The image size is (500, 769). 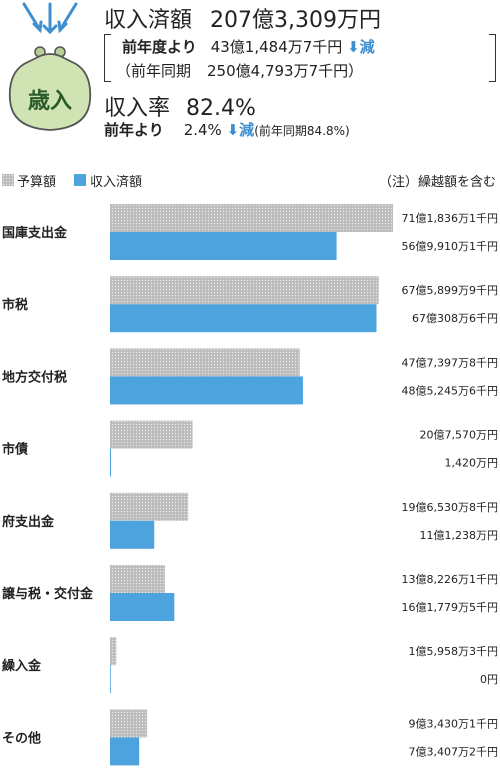 I want to click on legend-swatch-budget, so click(x=8, y=180).